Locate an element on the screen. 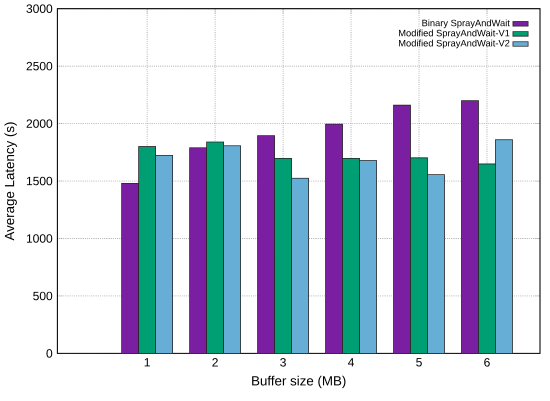 This screenshot has width=550, height=401. x-tick-label: 6 is located at coordinates (487, 362).